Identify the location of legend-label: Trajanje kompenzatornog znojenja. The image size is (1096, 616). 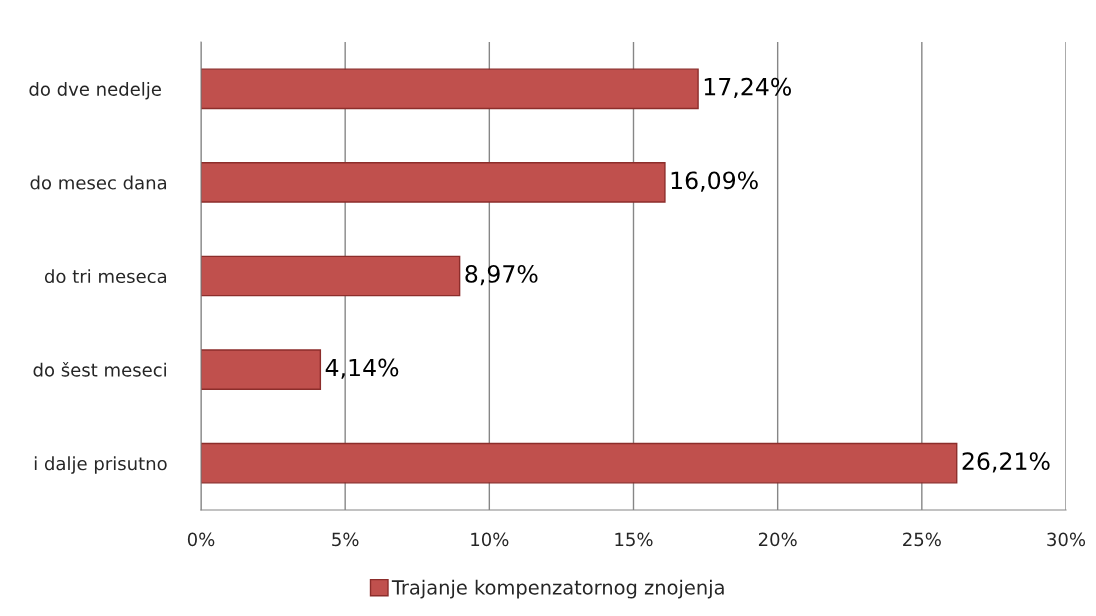
(557, 589).